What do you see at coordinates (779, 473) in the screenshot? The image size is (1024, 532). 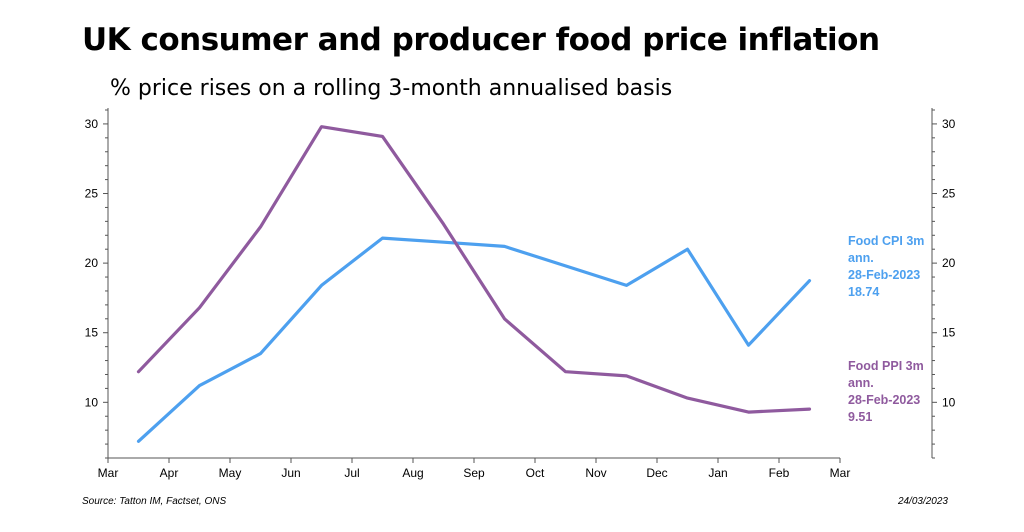 I see `x-tick-label: Feb` at bounding box center [779, 473].